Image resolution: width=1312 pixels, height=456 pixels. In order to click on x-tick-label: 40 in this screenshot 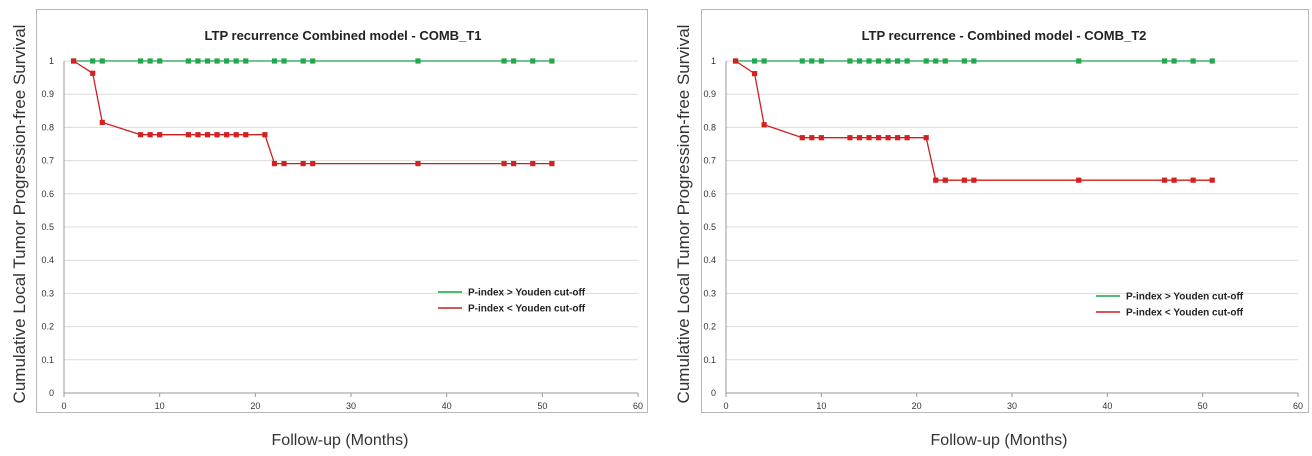, I will do `click(1107, 406)`.